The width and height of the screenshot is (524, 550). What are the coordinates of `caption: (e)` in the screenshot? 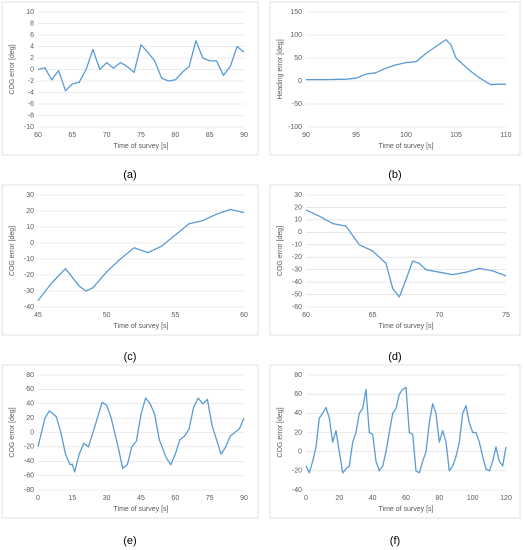 It's located at (129, 541).